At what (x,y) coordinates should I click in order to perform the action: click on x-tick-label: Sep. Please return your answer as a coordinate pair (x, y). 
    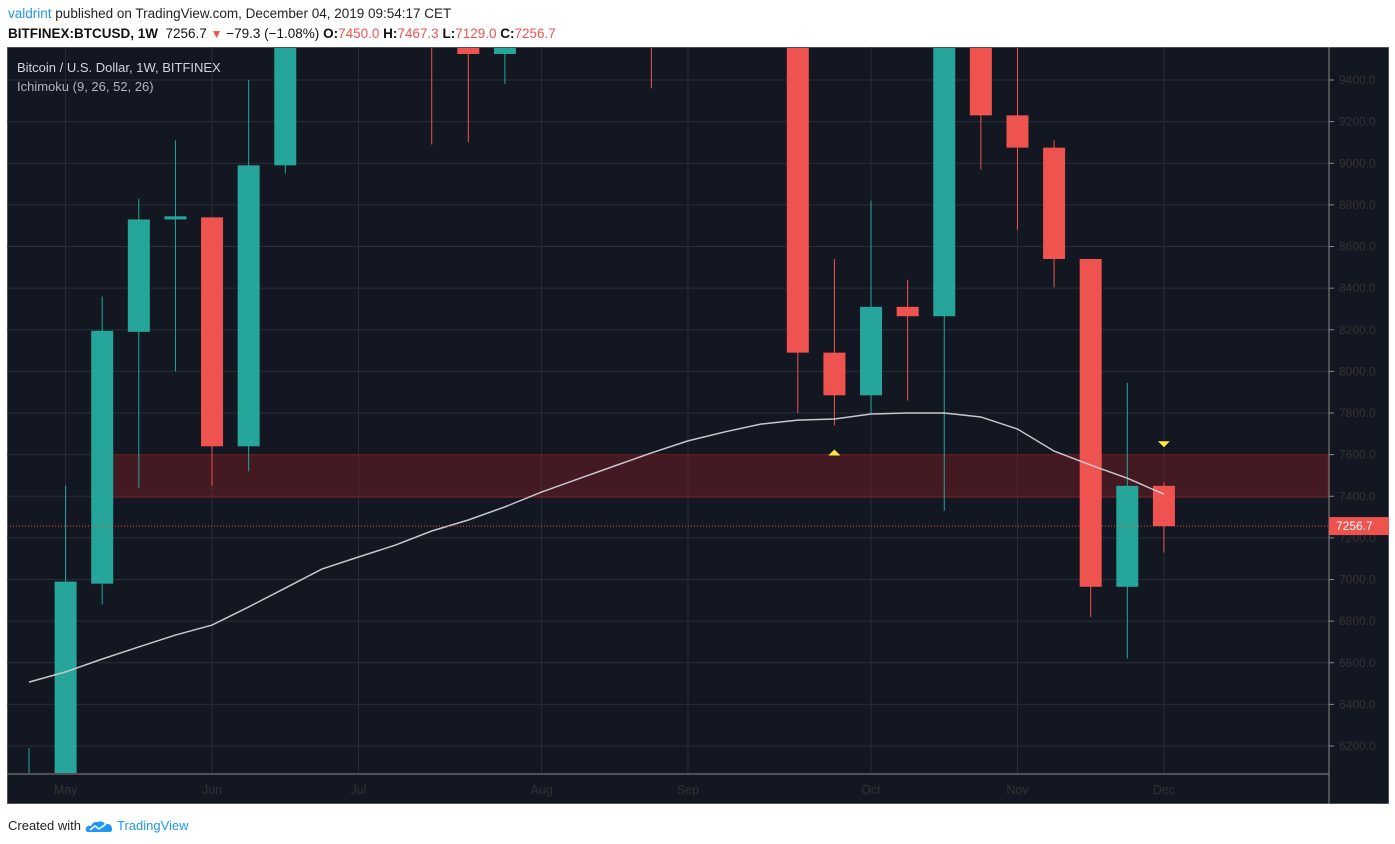
    Looking at the image, I should click on (688, 790).